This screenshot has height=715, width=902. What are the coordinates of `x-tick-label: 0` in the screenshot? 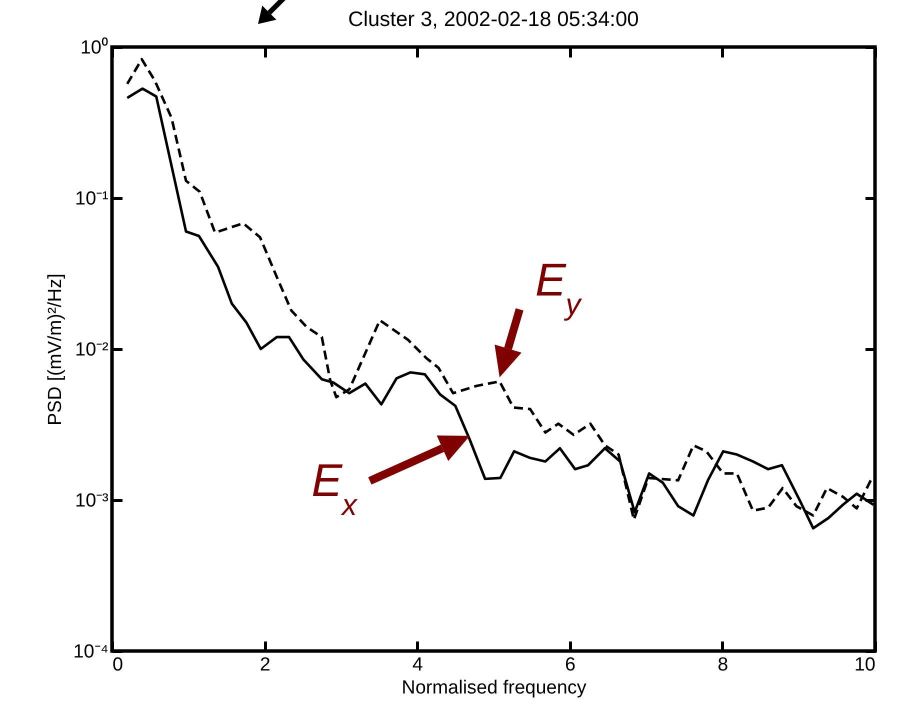 It's located at (118, 665).